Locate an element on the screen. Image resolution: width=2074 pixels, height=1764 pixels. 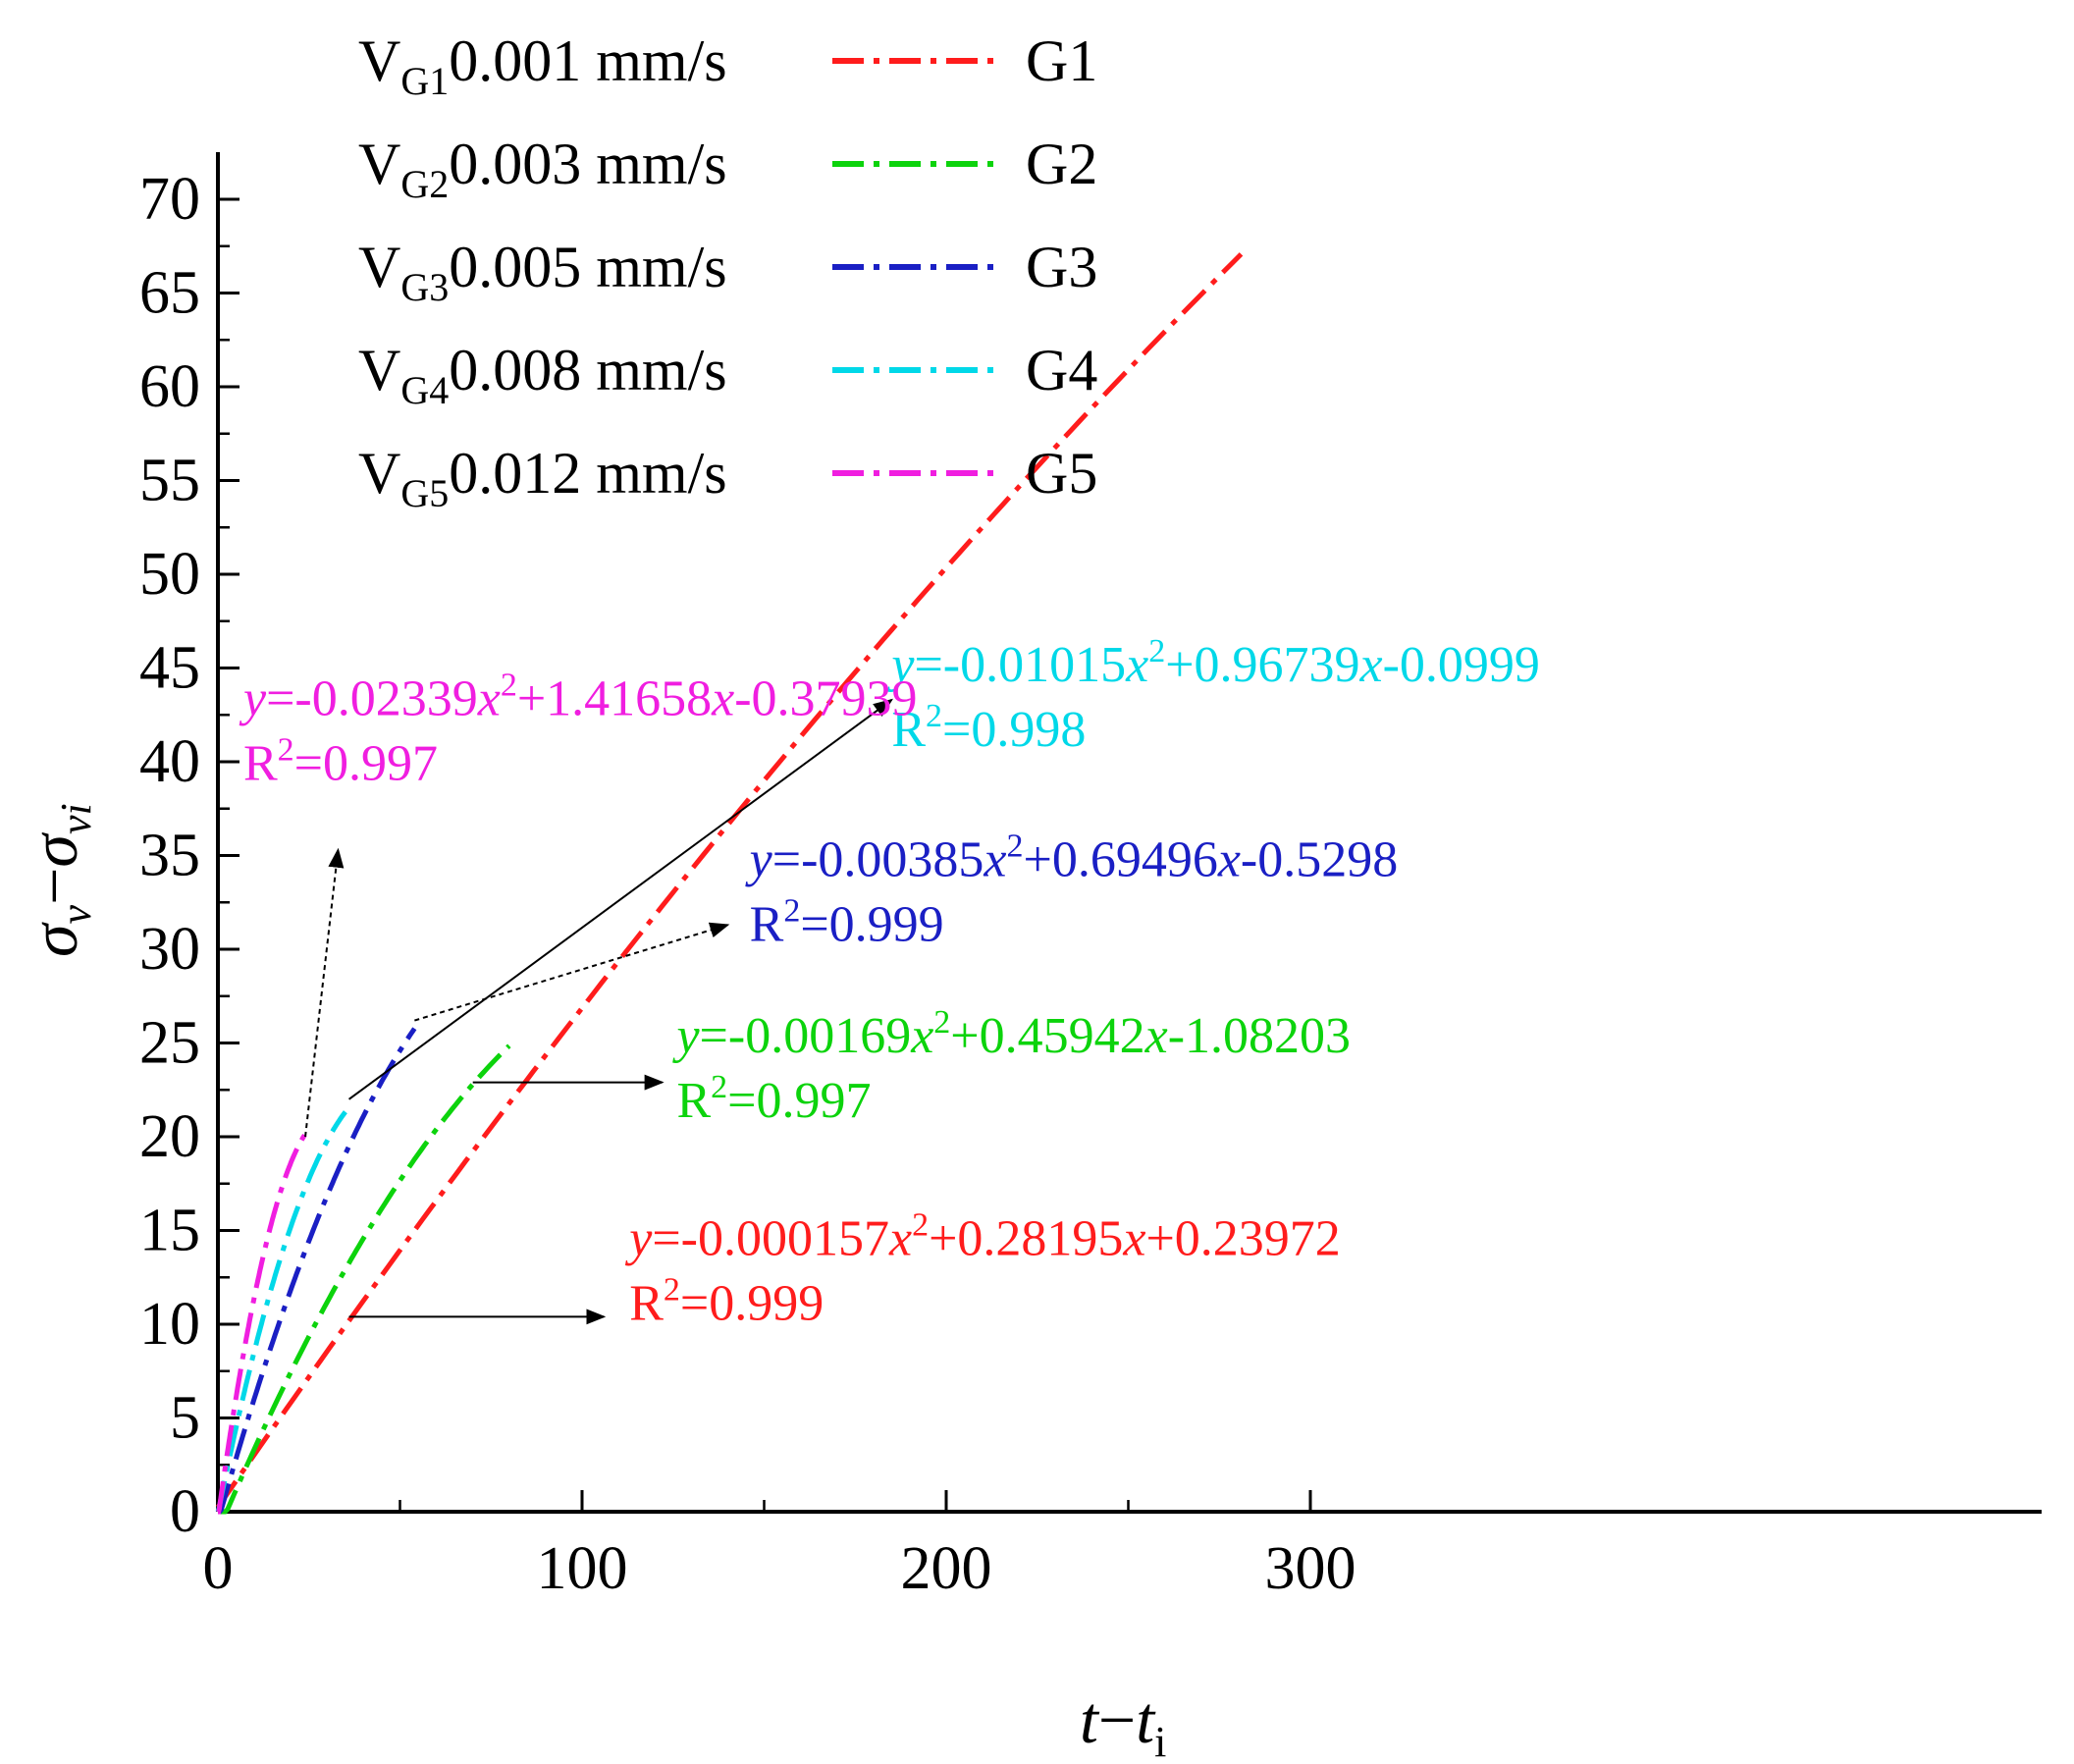
legend-label-g1: VG10.001 mm/s is located at coordinates (542, 65).